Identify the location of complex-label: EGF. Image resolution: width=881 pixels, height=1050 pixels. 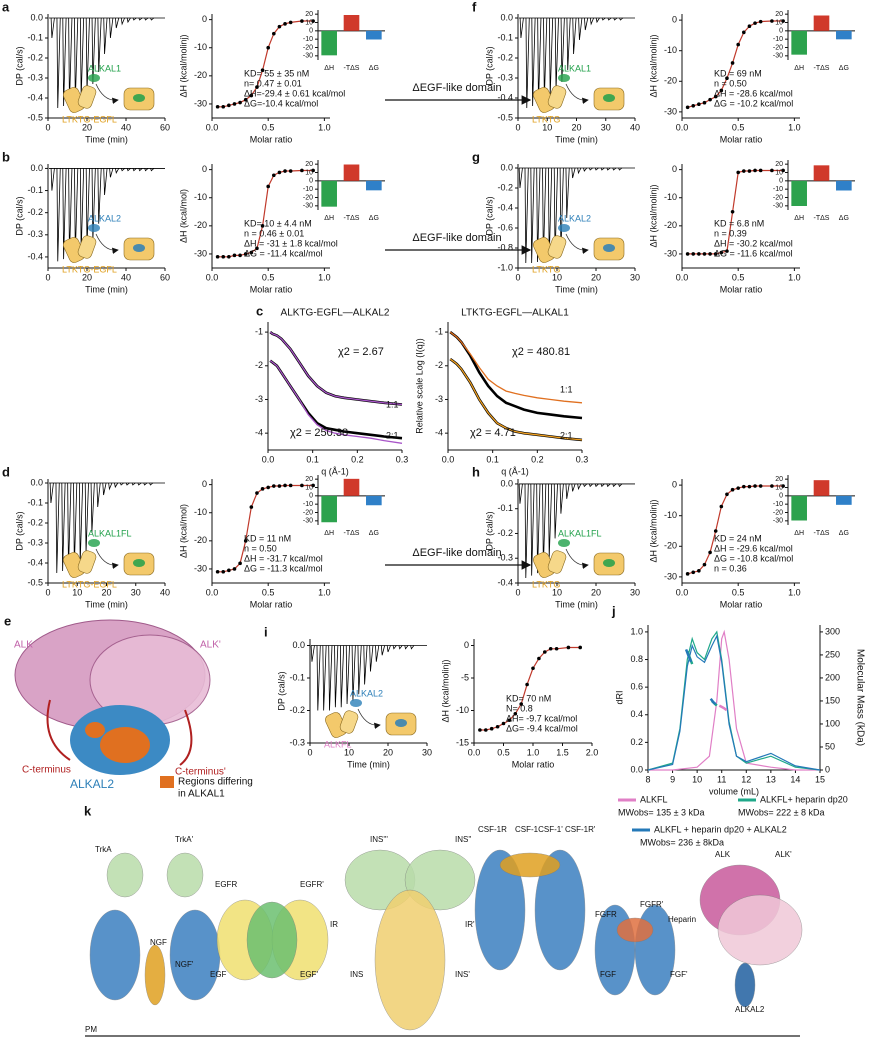
(218, 974).